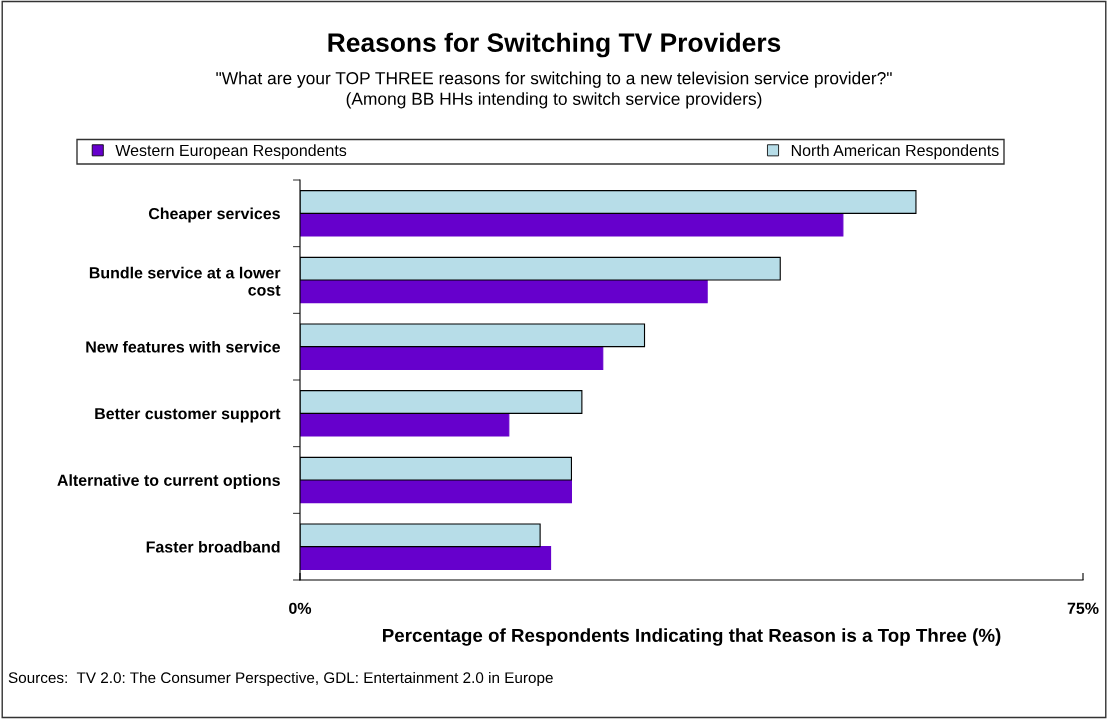 This screenshot has width=1108, height=719. I want to click on y-tick-label: New features with service, so click(183, 346).